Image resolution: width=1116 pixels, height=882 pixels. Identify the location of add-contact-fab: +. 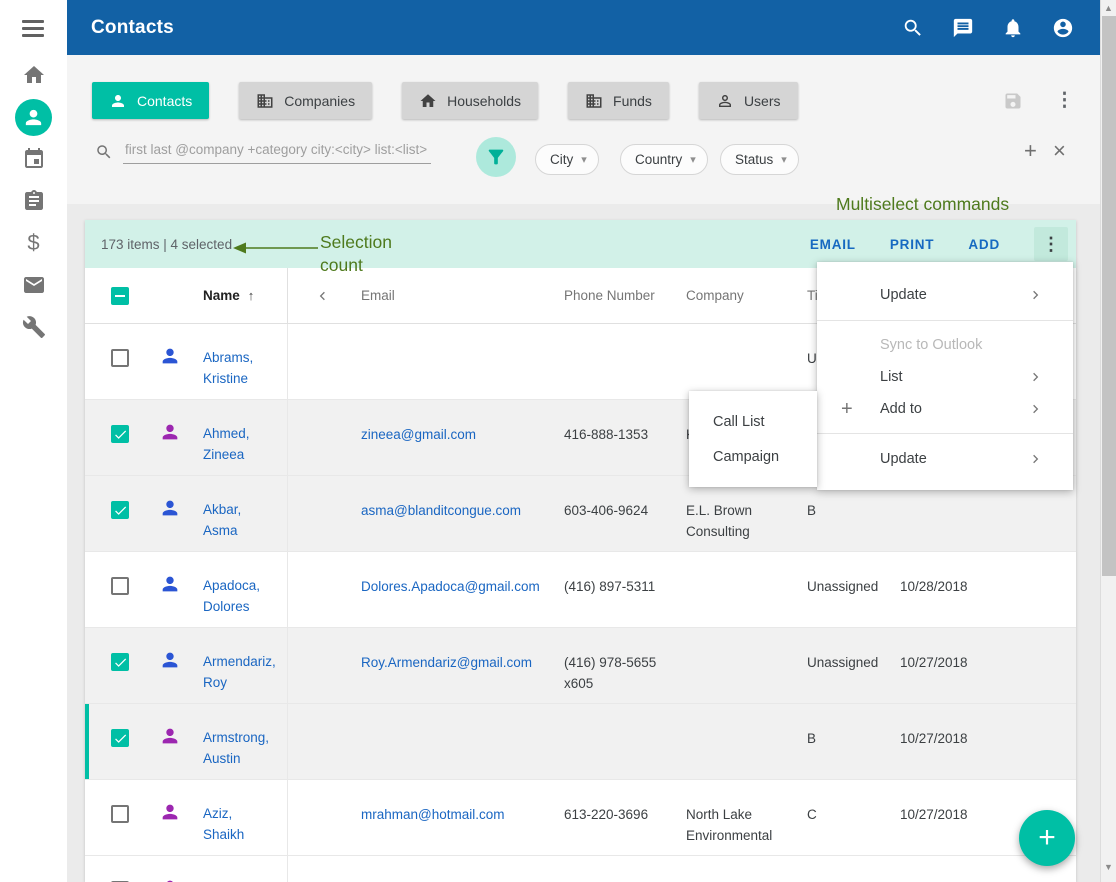
(1047, 838).